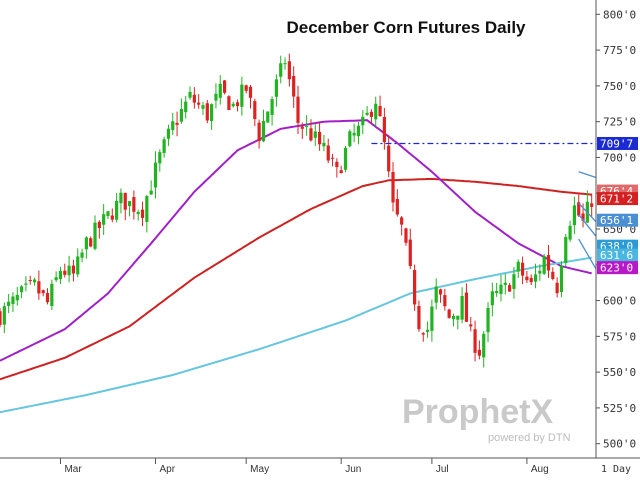 This screenshot has height=480, width=640. What do you see at coordinates (619, 372) in the screenshot?
I see `y-tick-label: 550'0` at bounding box center [619, 372].